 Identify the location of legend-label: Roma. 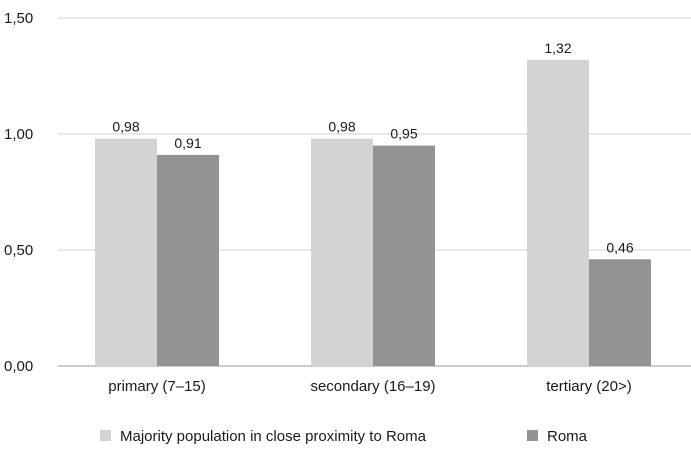
(567, 436).